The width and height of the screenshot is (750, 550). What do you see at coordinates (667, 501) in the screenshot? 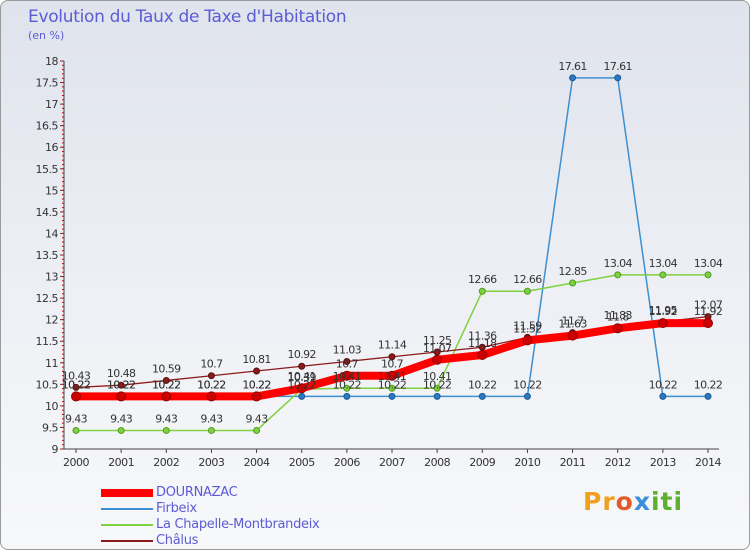
I see `logo-part-4: iti` at bounding box center [667, 501].